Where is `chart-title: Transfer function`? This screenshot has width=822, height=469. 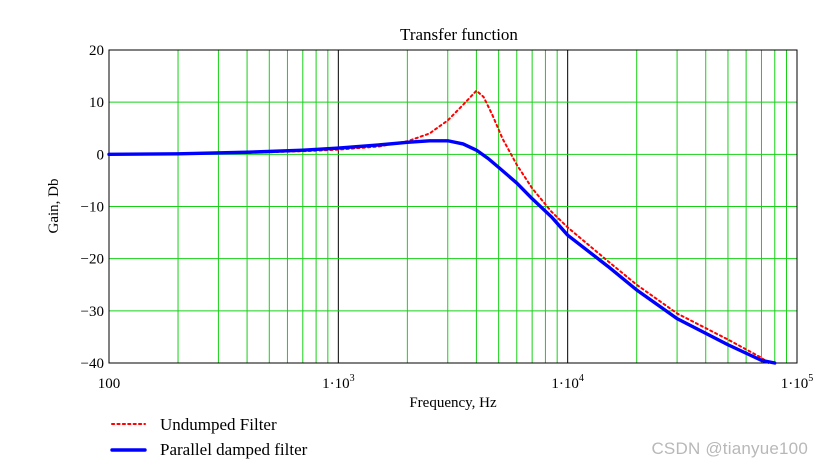
chart-title: Transfer function is located at coordinates (459, 34).